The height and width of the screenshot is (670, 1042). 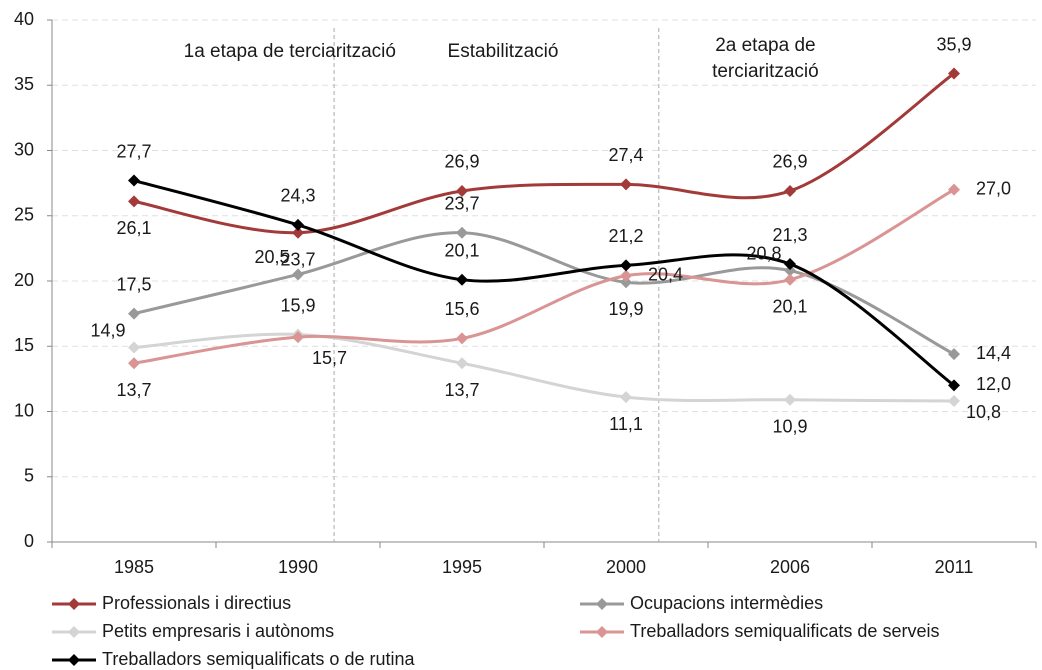 What do you see at coordinates (271, 257) in the screenshot?
I see `data-label: 20,5` at bounding box center [271, 257].